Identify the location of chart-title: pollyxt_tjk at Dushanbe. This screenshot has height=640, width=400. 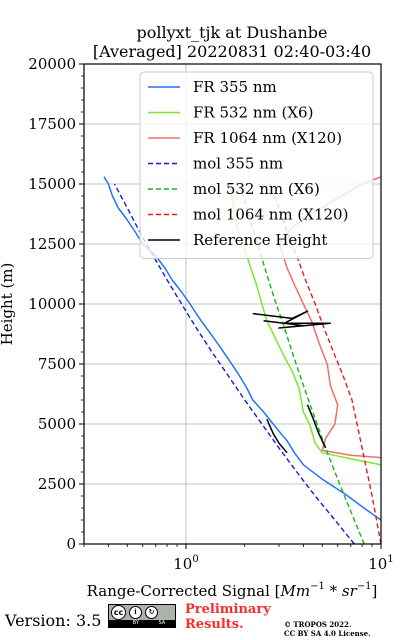
(231, 32).